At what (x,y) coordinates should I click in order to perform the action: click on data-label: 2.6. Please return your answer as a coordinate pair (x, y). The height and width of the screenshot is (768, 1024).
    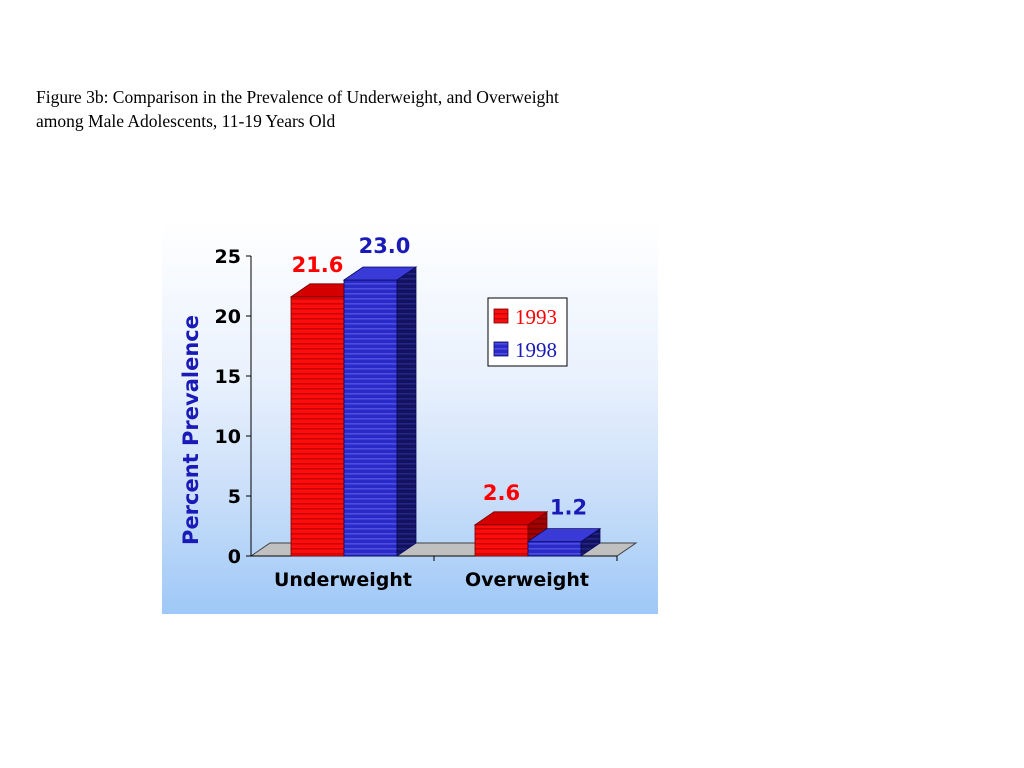
    Looking at the image, I should click on (501, 493).